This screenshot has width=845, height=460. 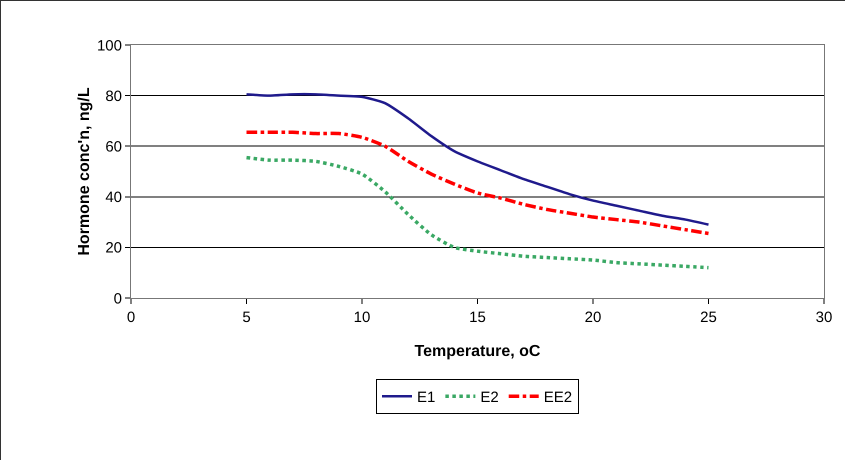 What do you see at coordinates (131, 317) in the screenshot?
I see `x-tick-label: 0` at bounding box center [131, 317].